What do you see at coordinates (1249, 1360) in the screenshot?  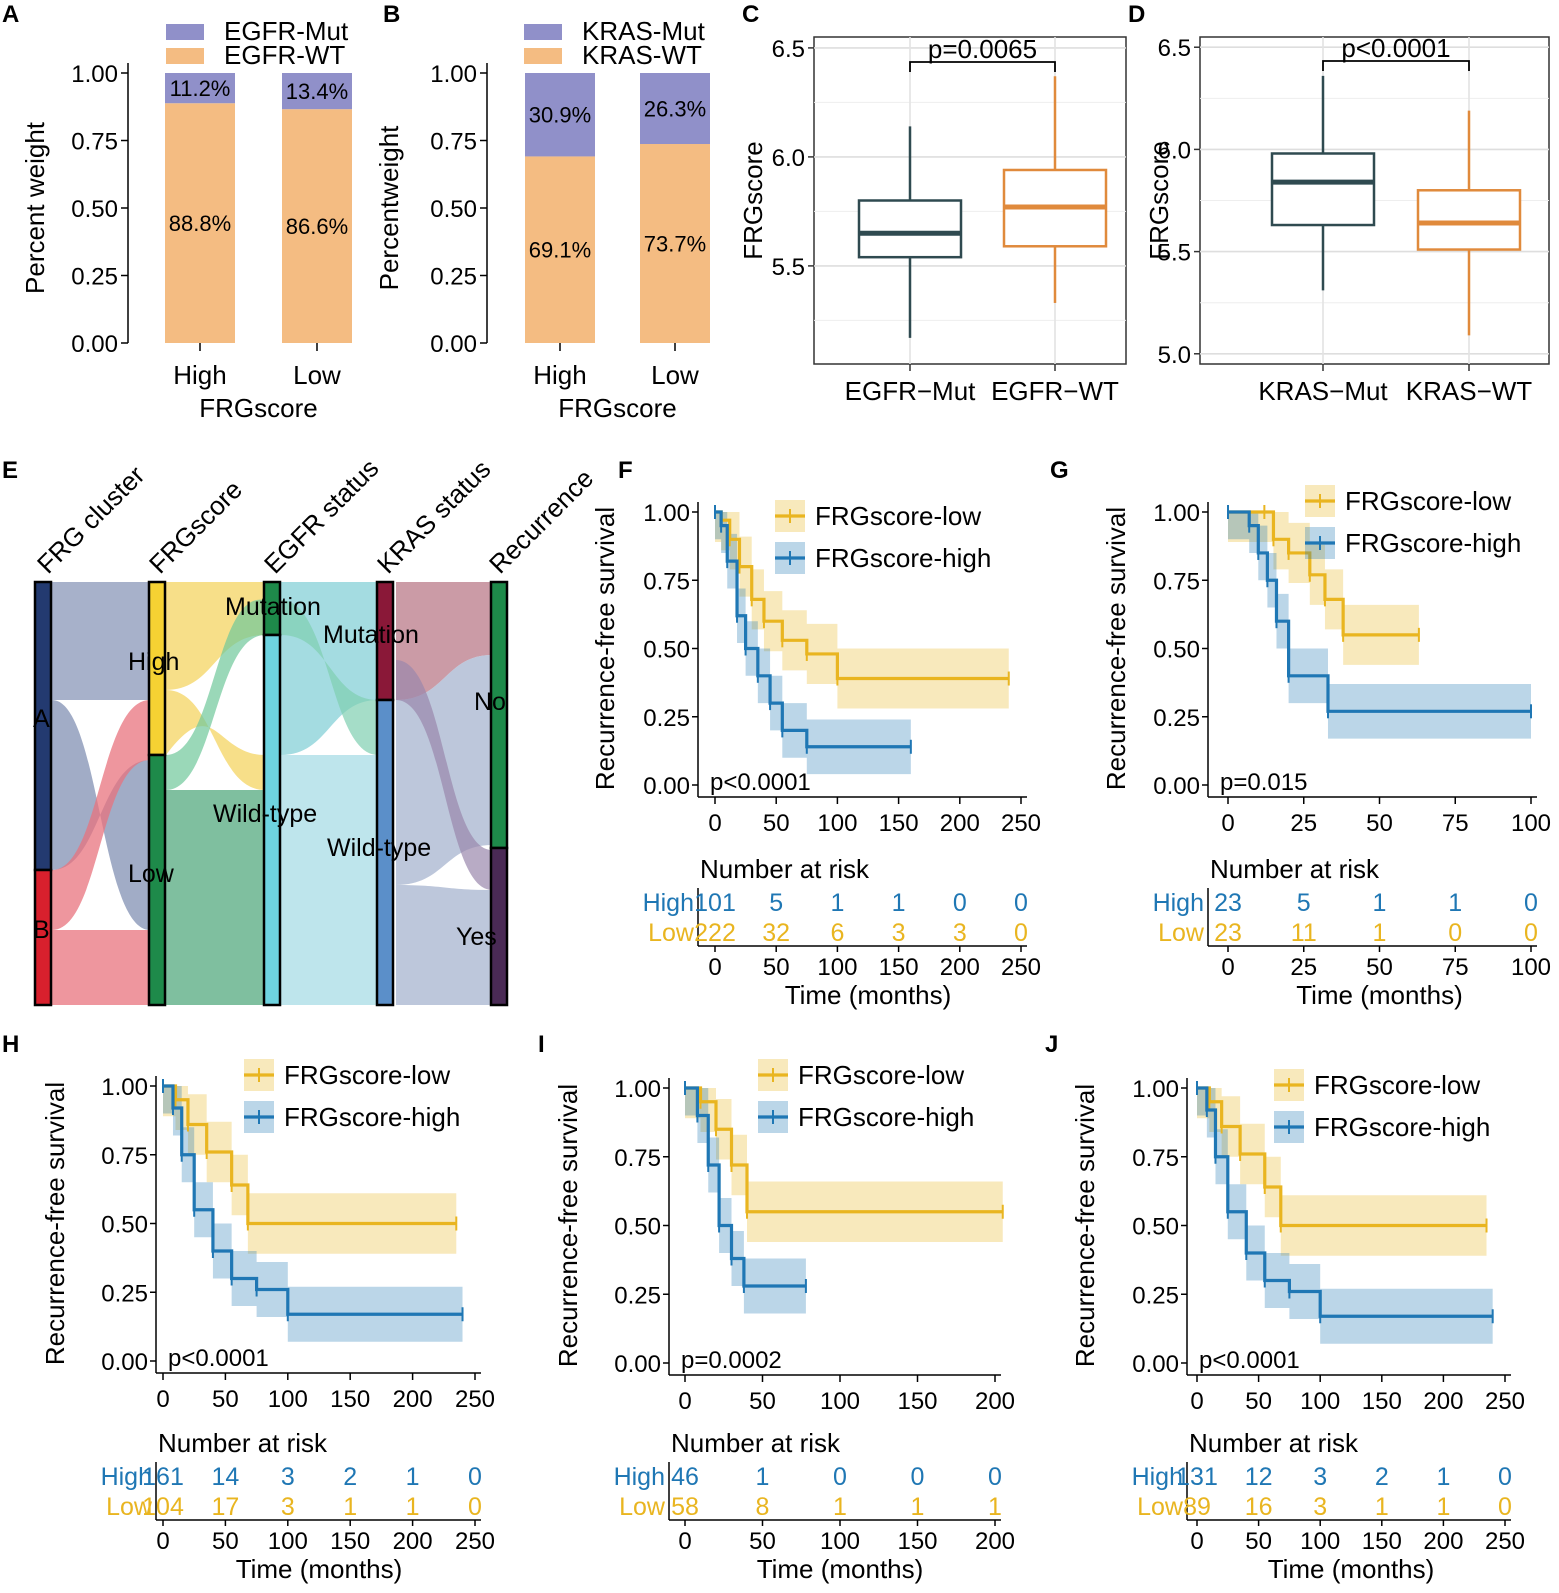 I see `j-pvalue: p<0.0001` at bounding box center [1249, 1360].